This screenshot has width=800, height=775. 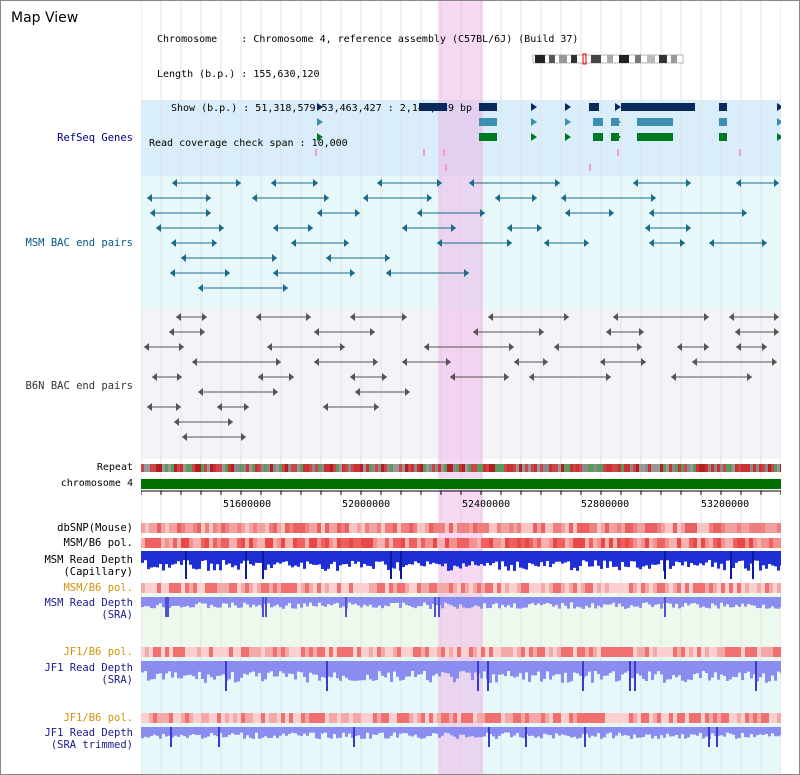 I want to click on msm-bac-label: MSM BAC end pairs, so click(x=79, y=243).